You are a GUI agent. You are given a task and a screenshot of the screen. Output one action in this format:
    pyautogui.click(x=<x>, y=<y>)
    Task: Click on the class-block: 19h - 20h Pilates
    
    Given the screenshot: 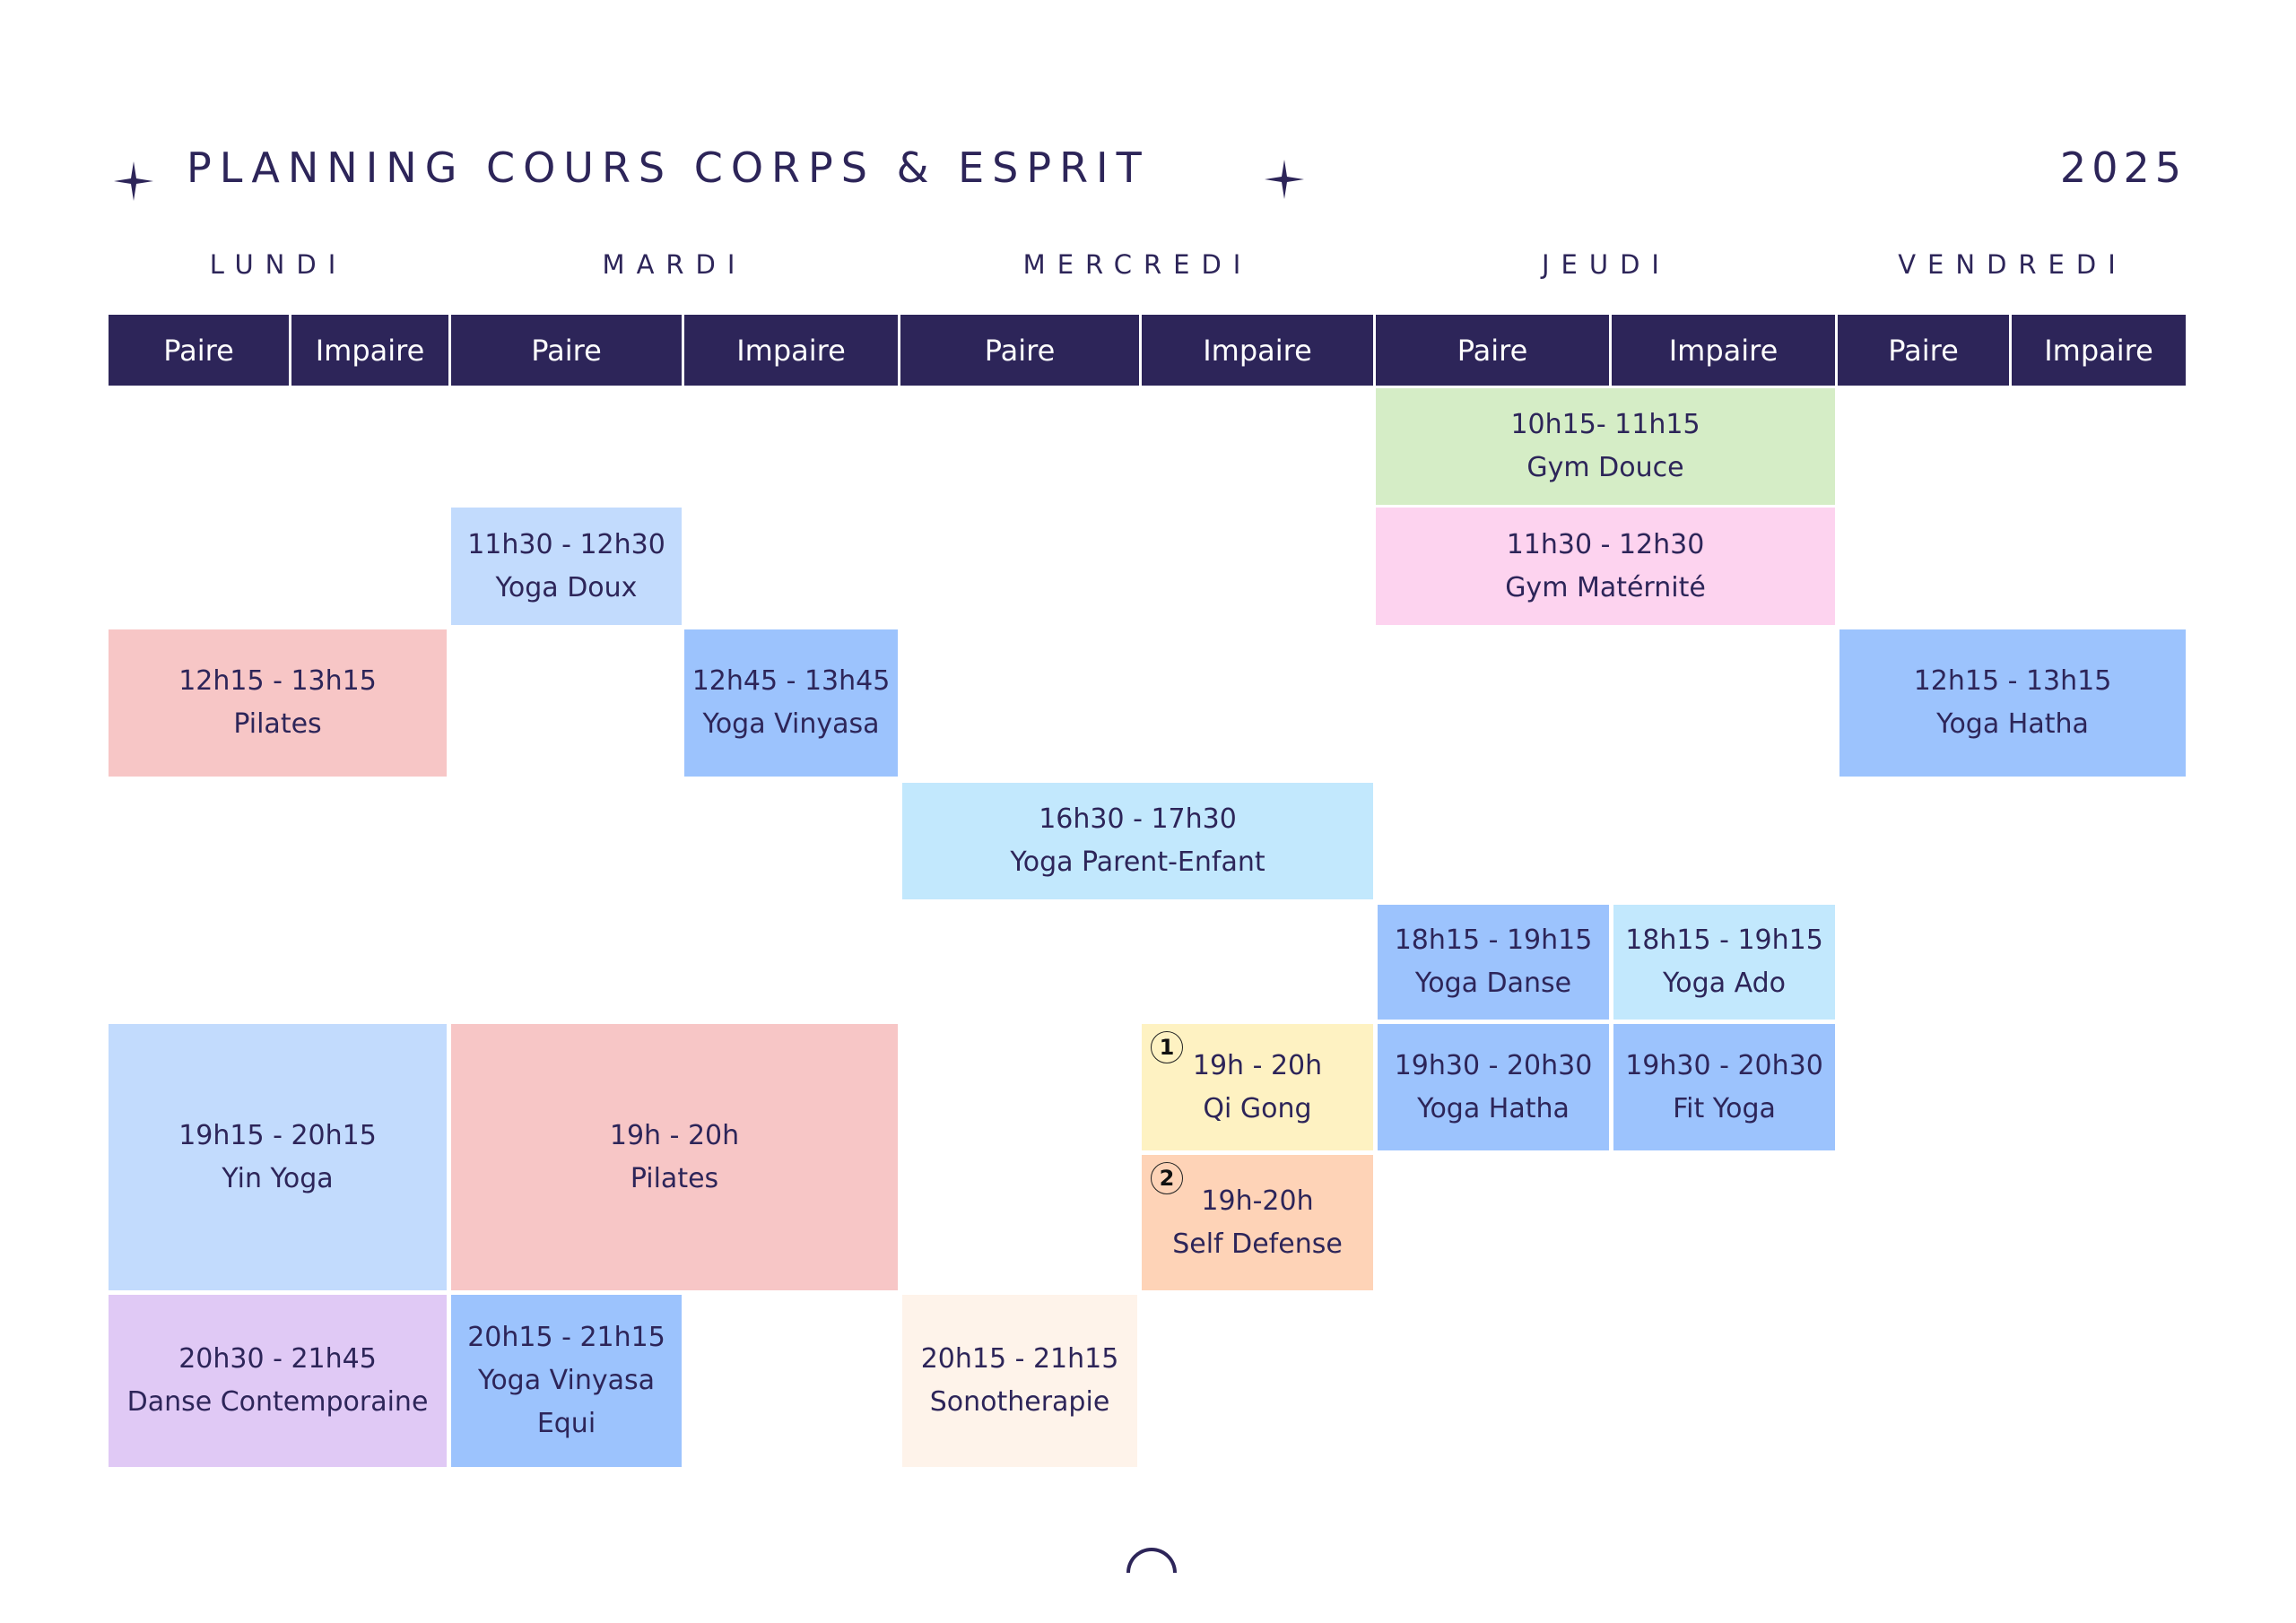 What is the action you would take?
    pyautogui.click(x=674, y=1157)
    